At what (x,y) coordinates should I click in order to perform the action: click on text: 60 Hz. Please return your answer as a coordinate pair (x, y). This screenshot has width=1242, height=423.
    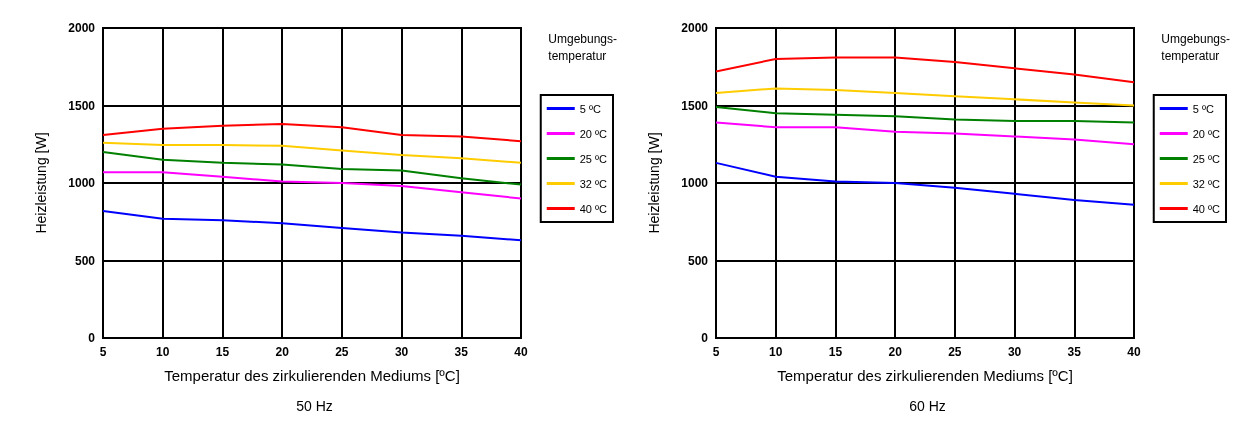
    Looking at the image, I should click on (927, 406).